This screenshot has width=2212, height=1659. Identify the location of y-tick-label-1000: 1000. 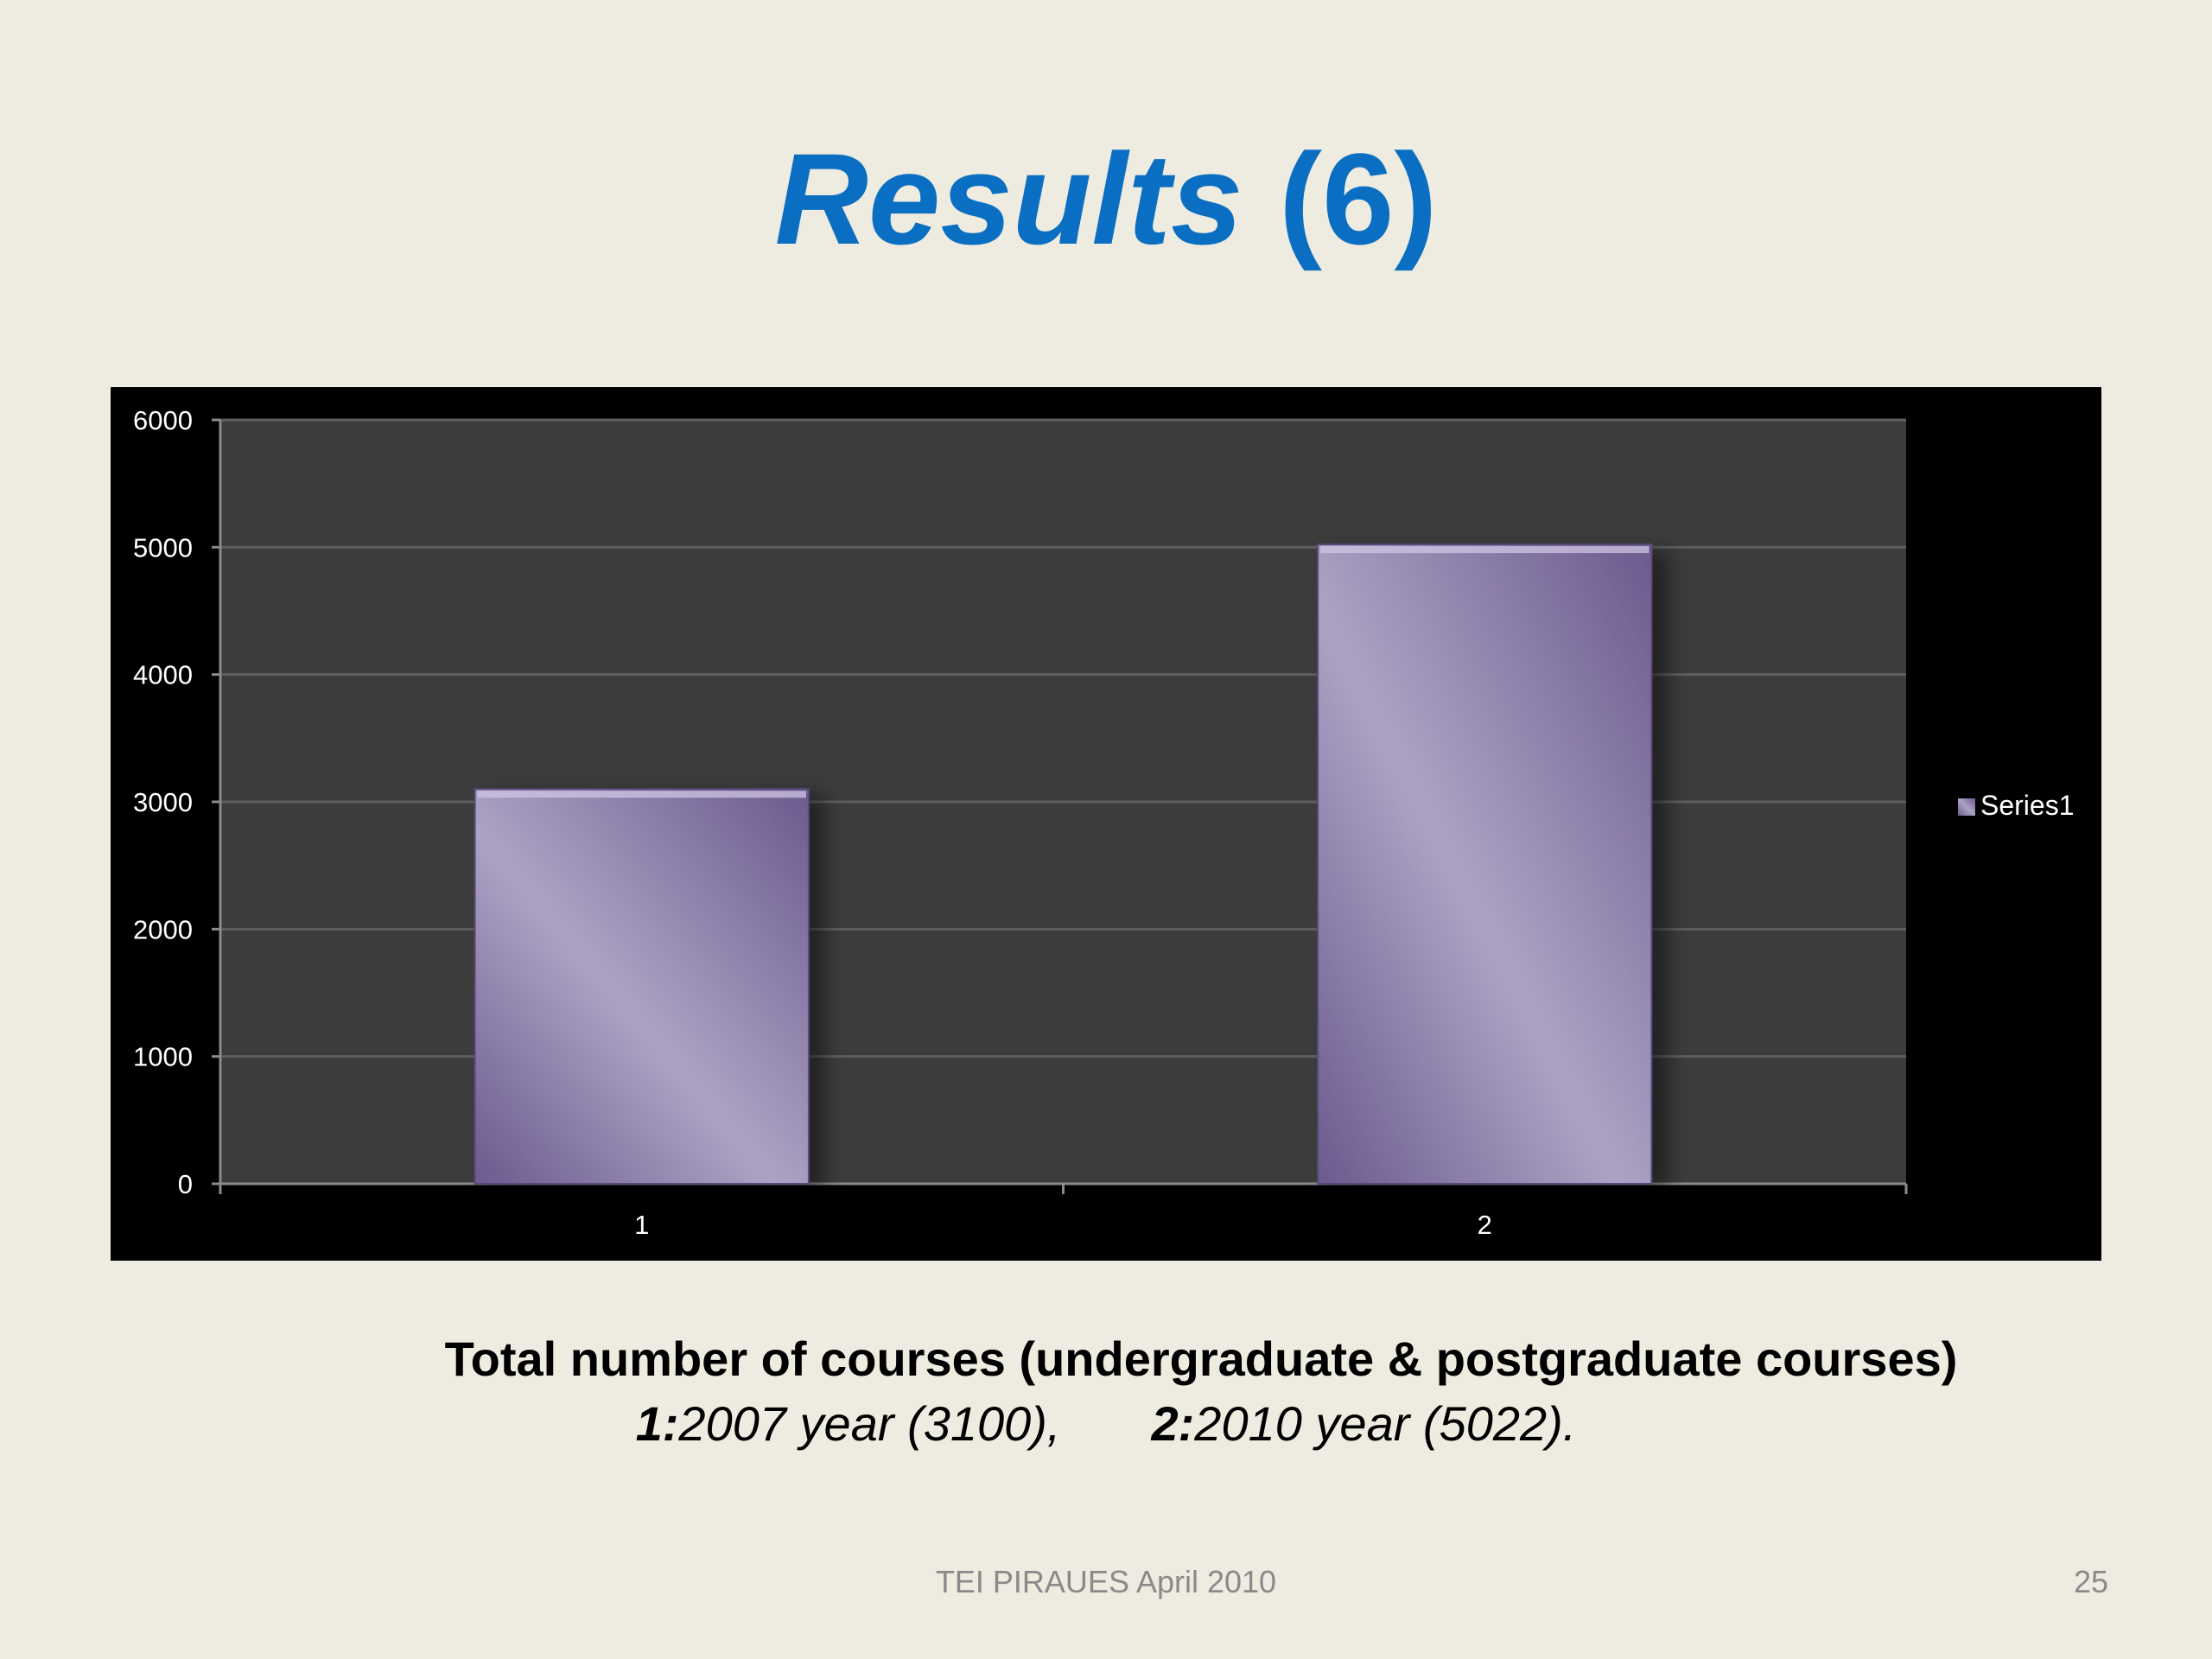
(163, 1057).